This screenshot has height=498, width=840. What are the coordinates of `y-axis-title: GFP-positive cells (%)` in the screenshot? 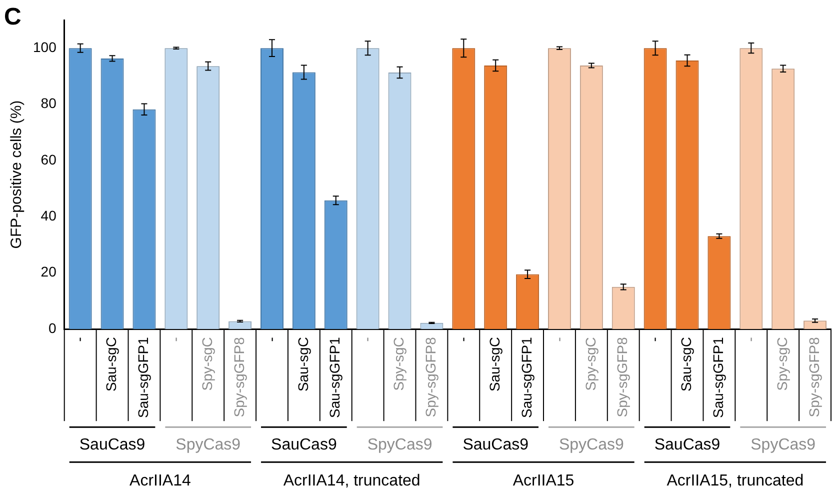 It's located at (17, 174).